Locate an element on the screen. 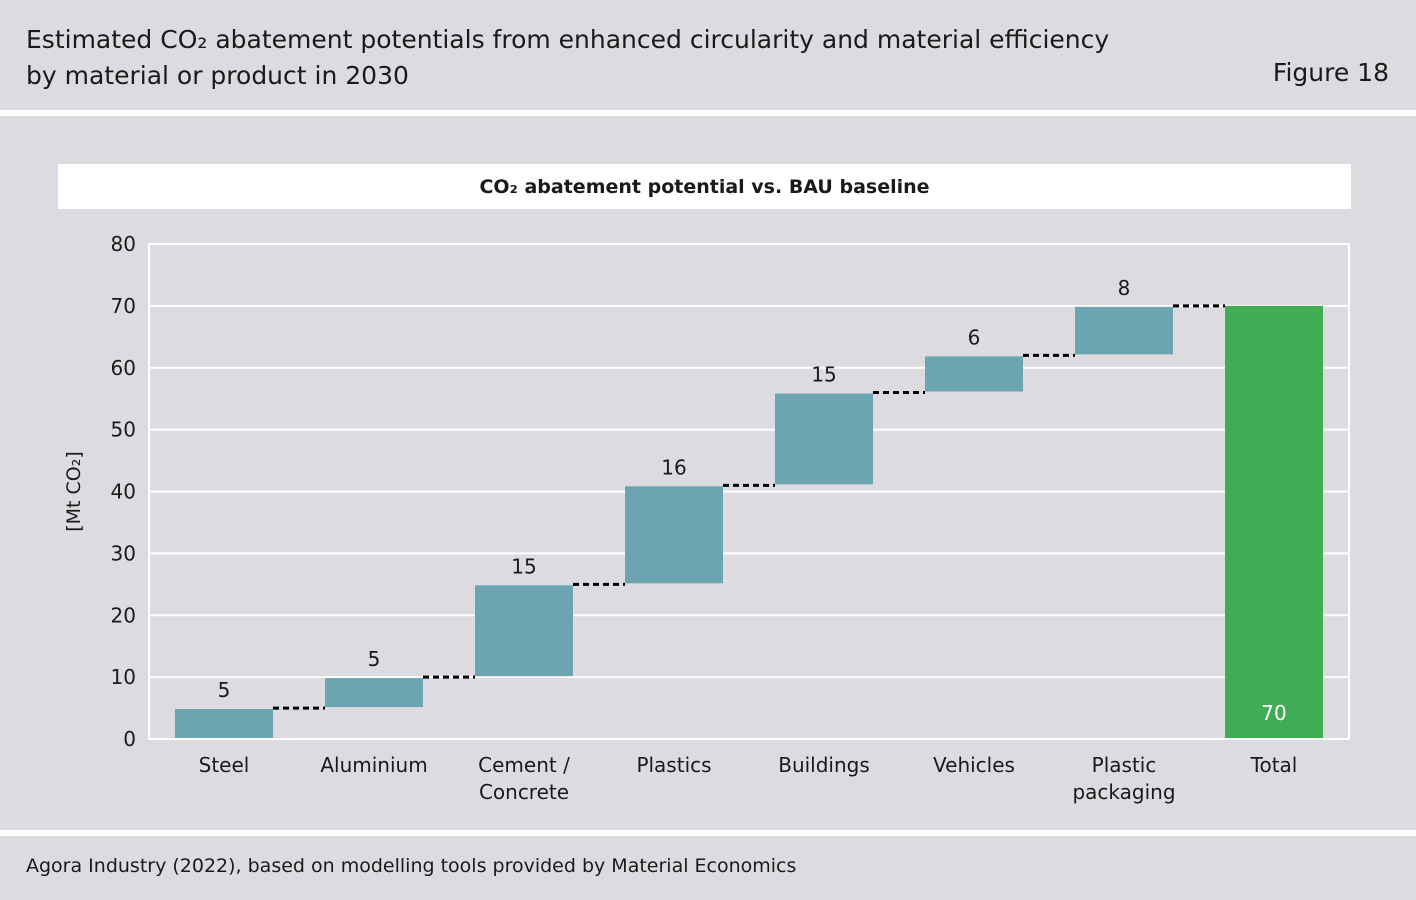  y-tick-label: 70 is located at coordinates (123, 306).